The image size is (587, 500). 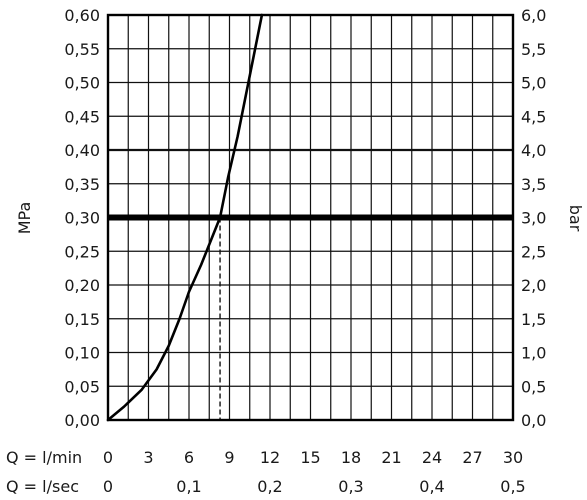 What do you see at coordinates (533, 15) in the screenshot?
I see `y-tick-label-right: 6,0` at bounding box center [533, 15].